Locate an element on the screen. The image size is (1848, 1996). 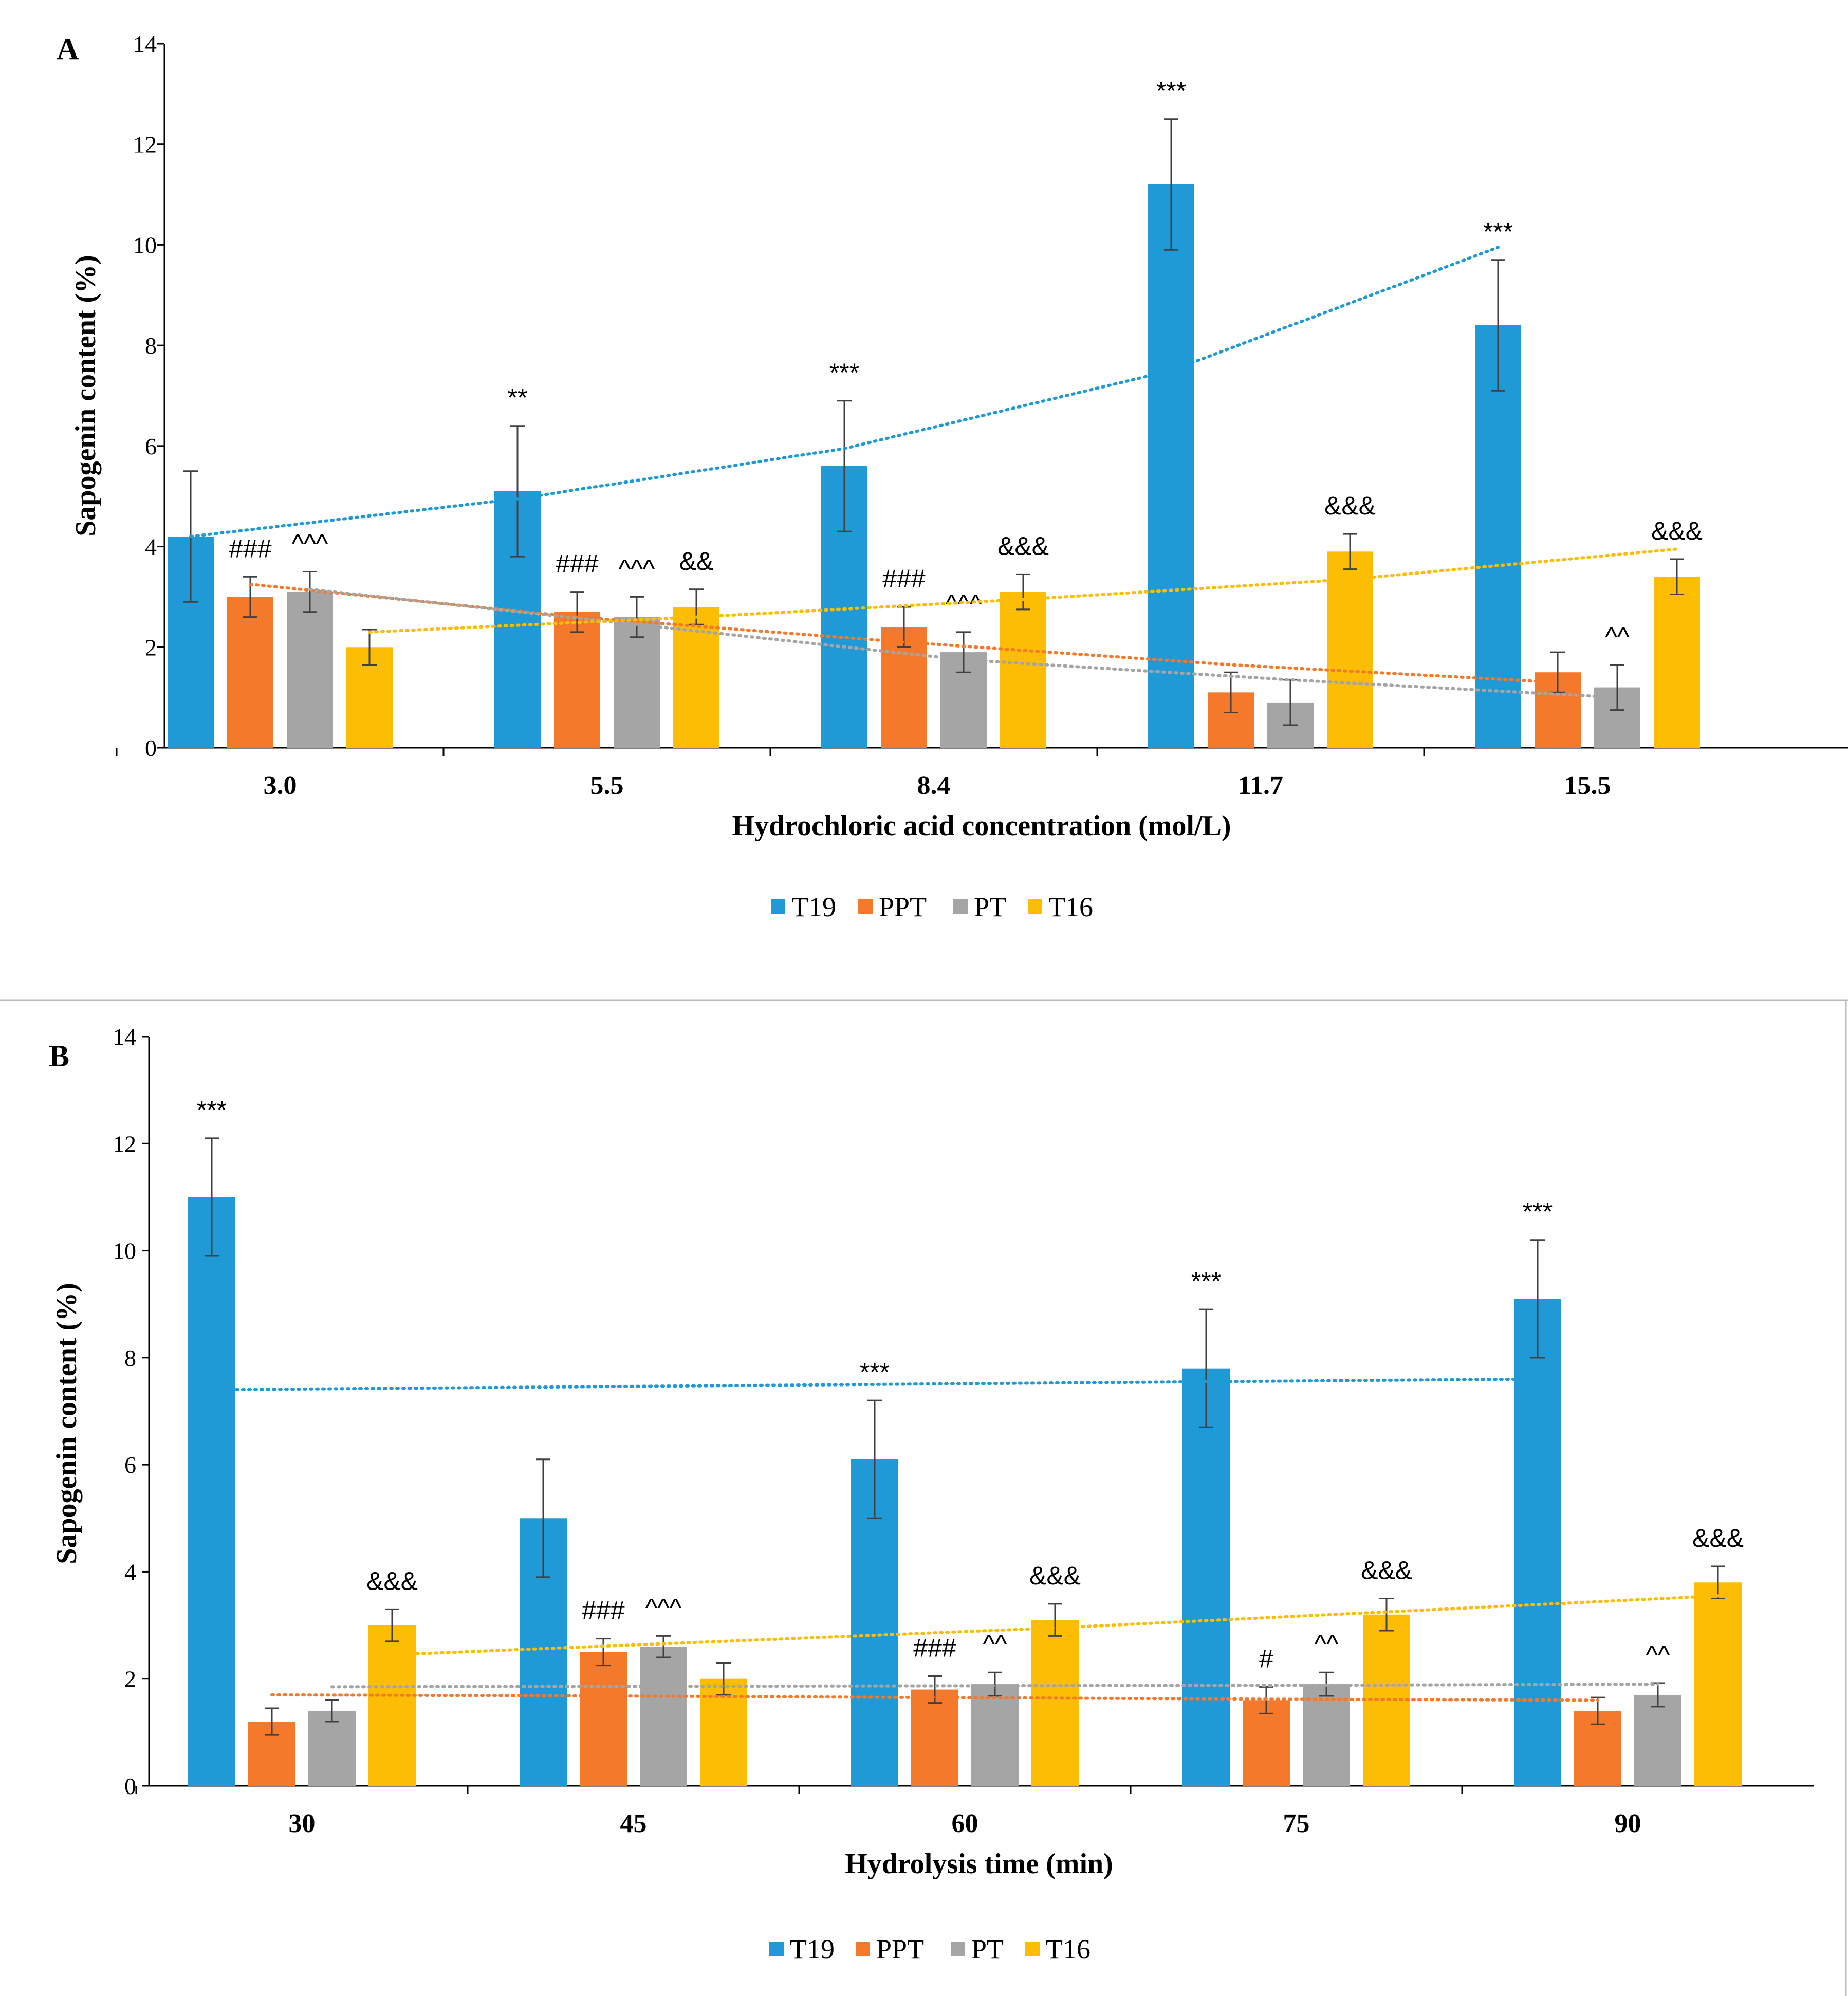
significance-mark: ** is located at coordinates (518, 397).